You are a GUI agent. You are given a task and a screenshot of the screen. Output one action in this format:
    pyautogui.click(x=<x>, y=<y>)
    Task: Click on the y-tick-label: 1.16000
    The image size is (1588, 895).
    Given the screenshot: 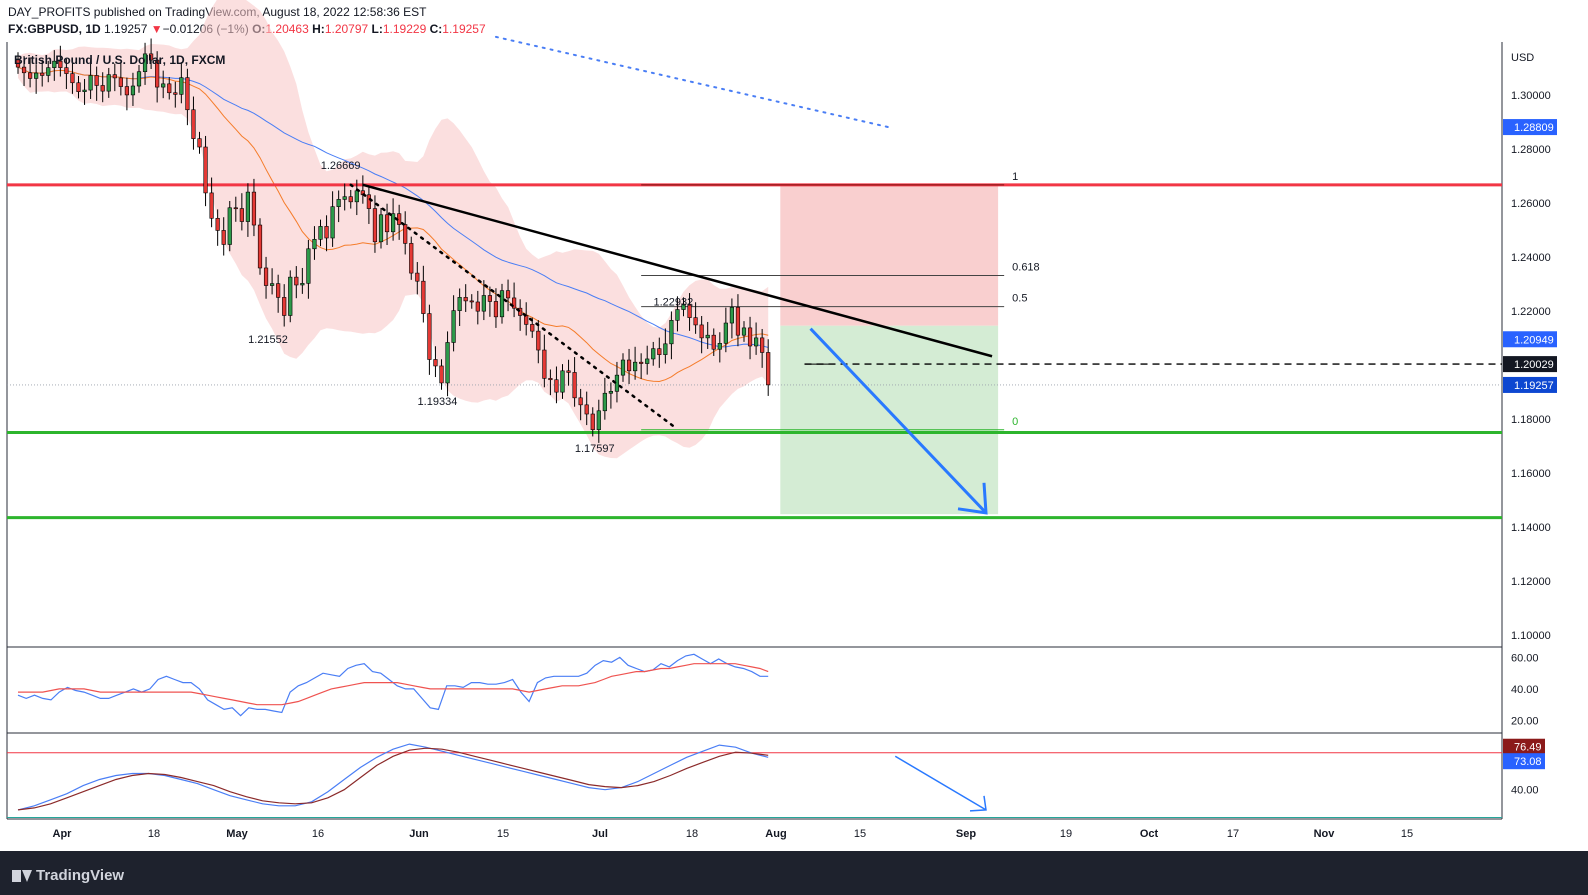 What is the action you would take?
    pyautogui.click(x=1531, y=474)
    